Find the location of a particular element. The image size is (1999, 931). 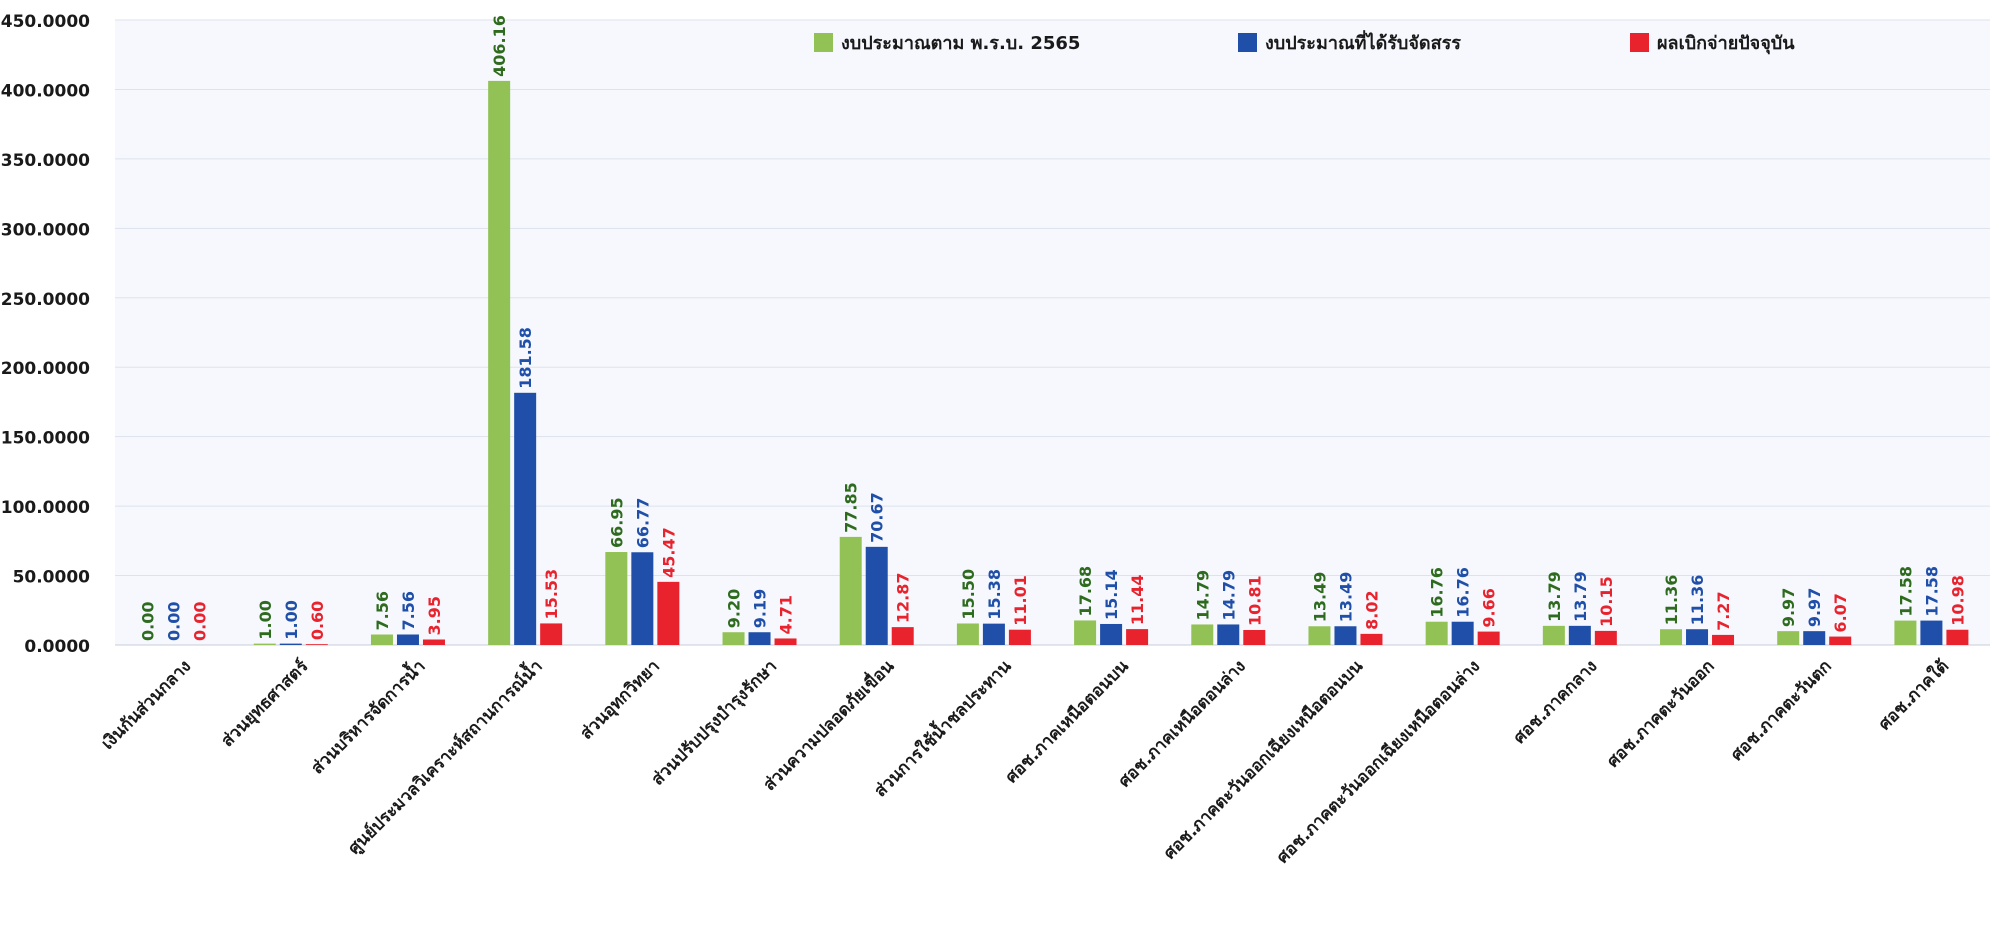

legend-item: ผลเบิกจ่ายปัจจุบัน is located at coordinates (1712, 44).